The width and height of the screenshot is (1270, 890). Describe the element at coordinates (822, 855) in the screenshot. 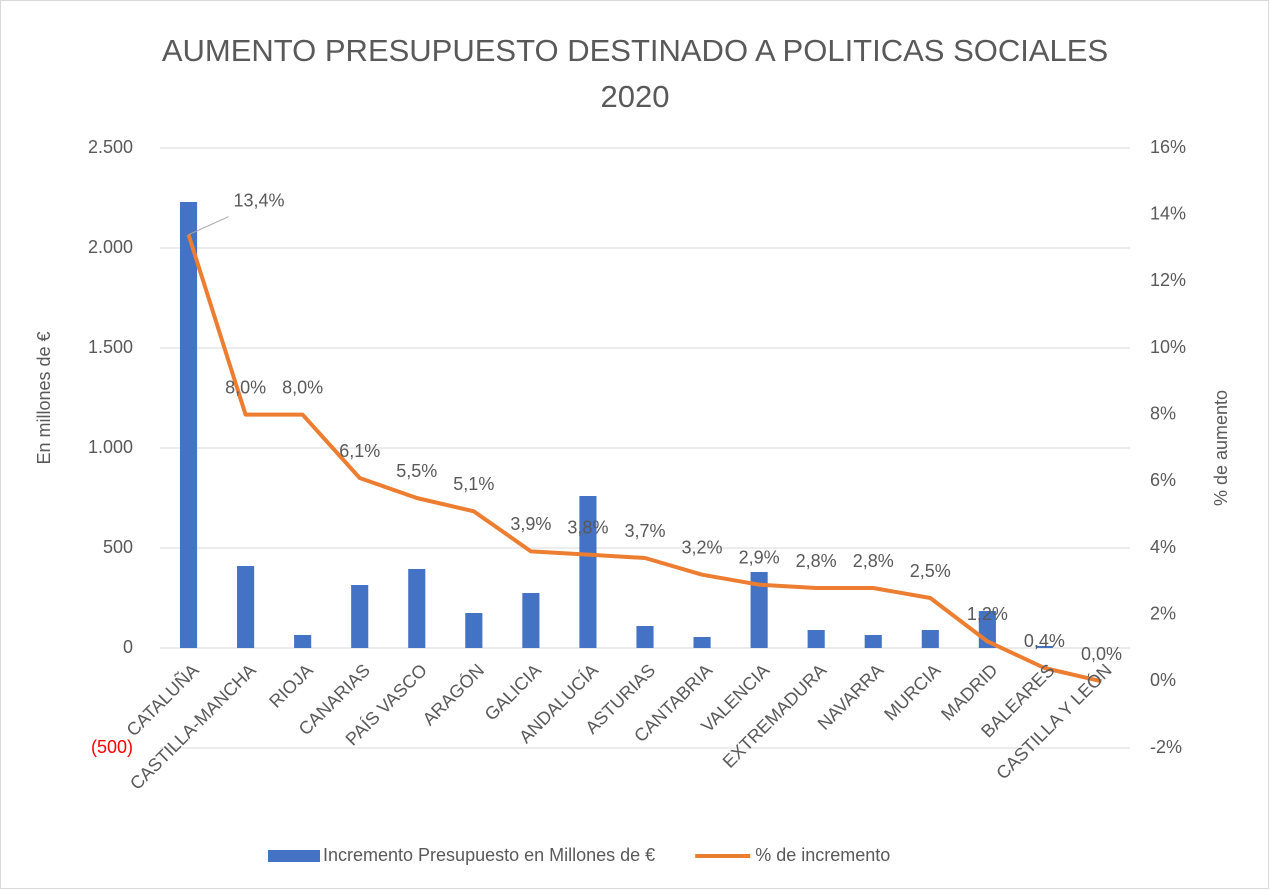

I see `legend-label: % de incremento` at that location.